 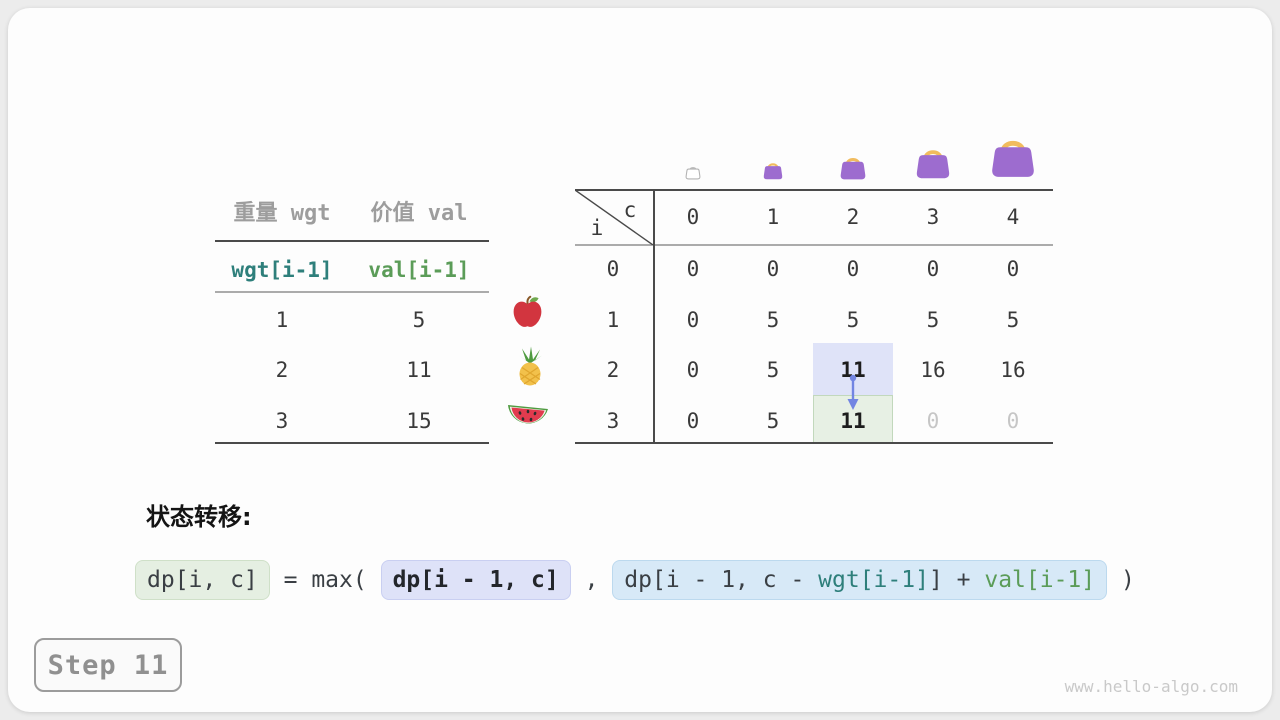 I want to click on dp-cell-1-4: 5, so click(x=1013, y=320).